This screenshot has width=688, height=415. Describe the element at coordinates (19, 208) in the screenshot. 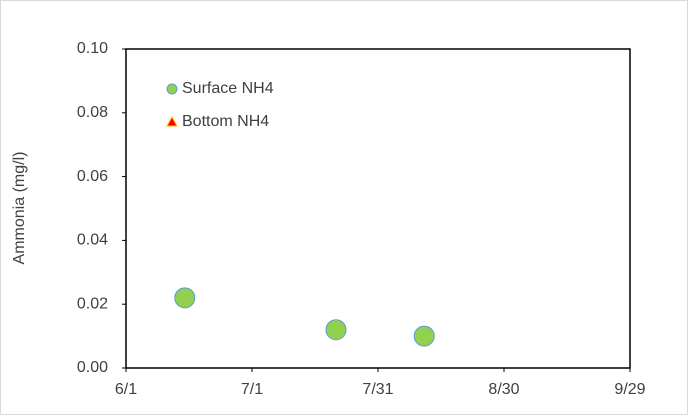

I see `y-axis-label: Ammonia (mg/l)` at that location.